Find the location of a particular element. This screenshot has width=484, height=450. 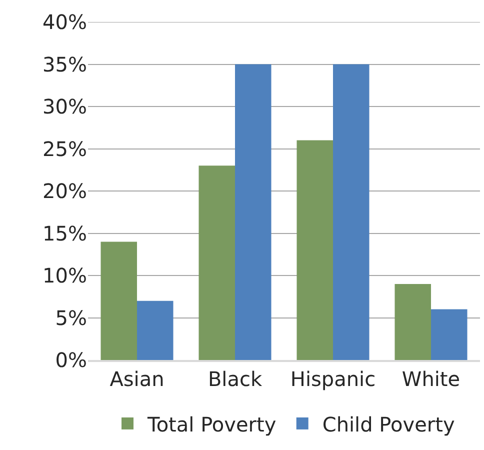

x-tick-label: Asian is located at coordinates (137, 378).